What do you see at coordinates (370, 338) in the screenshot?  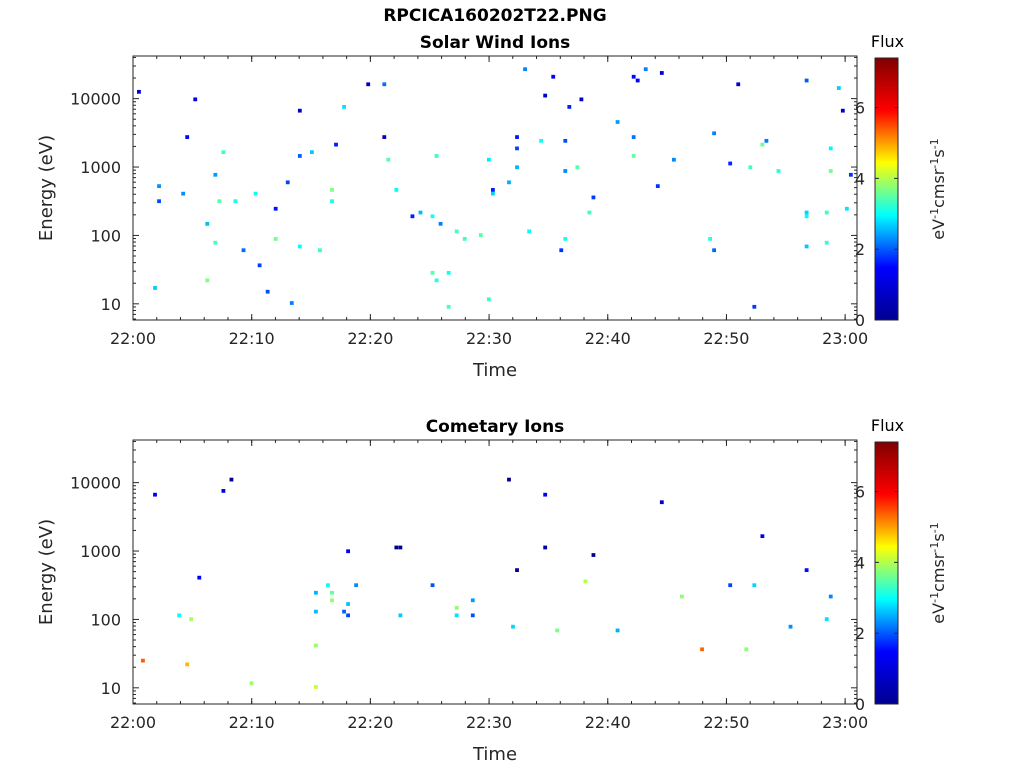 I see `x-tick-label: 22:20` at bounding box center [370, 338].